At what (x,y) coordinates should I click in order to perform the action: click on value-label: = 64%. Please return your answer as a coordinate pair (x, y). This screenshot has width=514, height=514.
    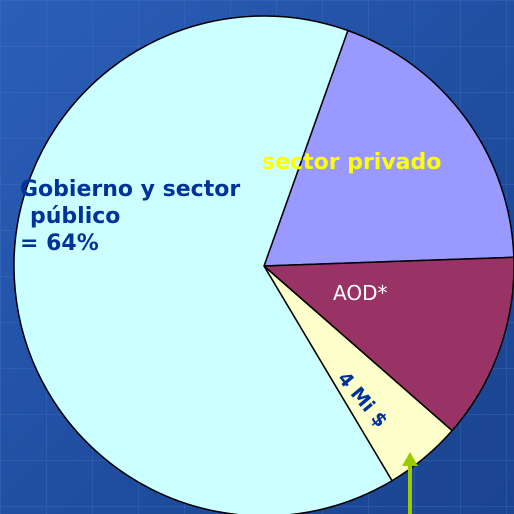
    Looking at the image, I should click on (59, 243).